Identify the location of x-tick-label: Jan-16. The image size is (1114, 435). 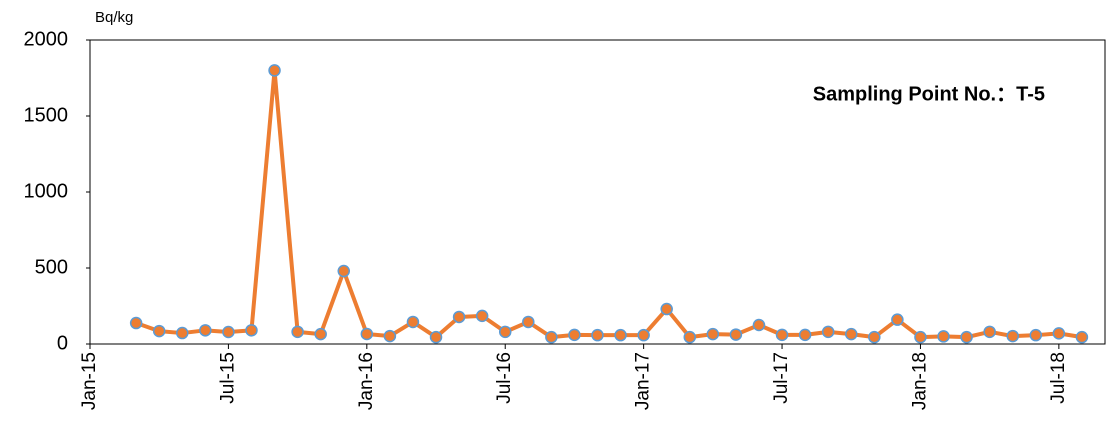
(366, 381).